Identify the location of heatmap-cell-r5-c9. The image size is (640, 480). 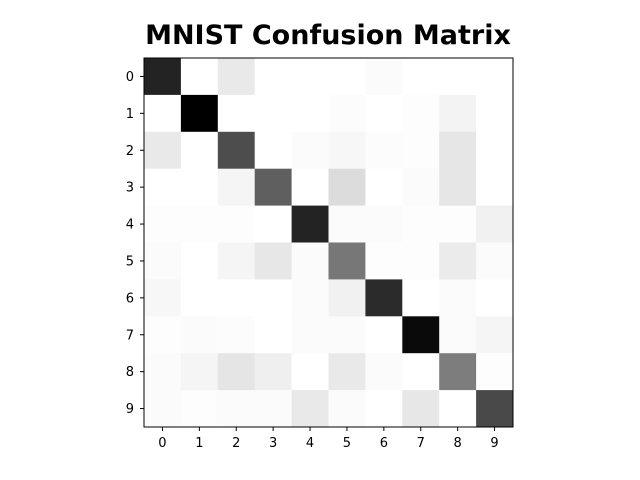
(495, 261).